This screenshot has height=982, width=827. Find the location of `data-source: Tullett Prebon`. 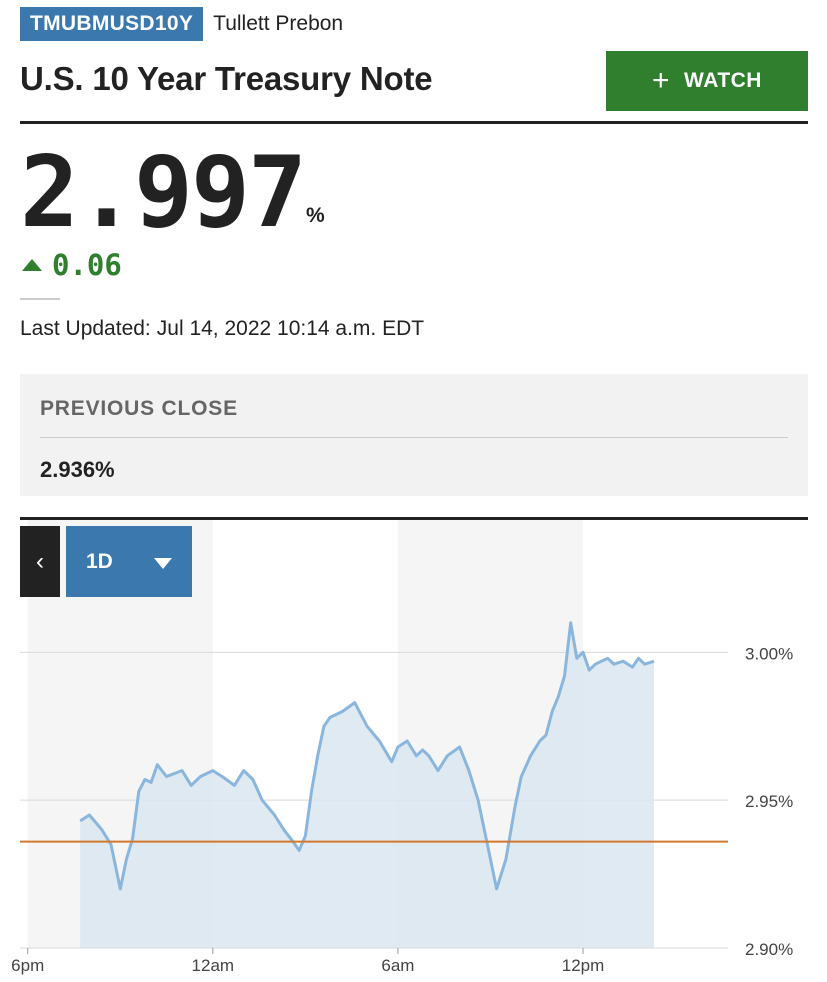

data-source: Tullett Prebon is located at coordinates (278, 23).